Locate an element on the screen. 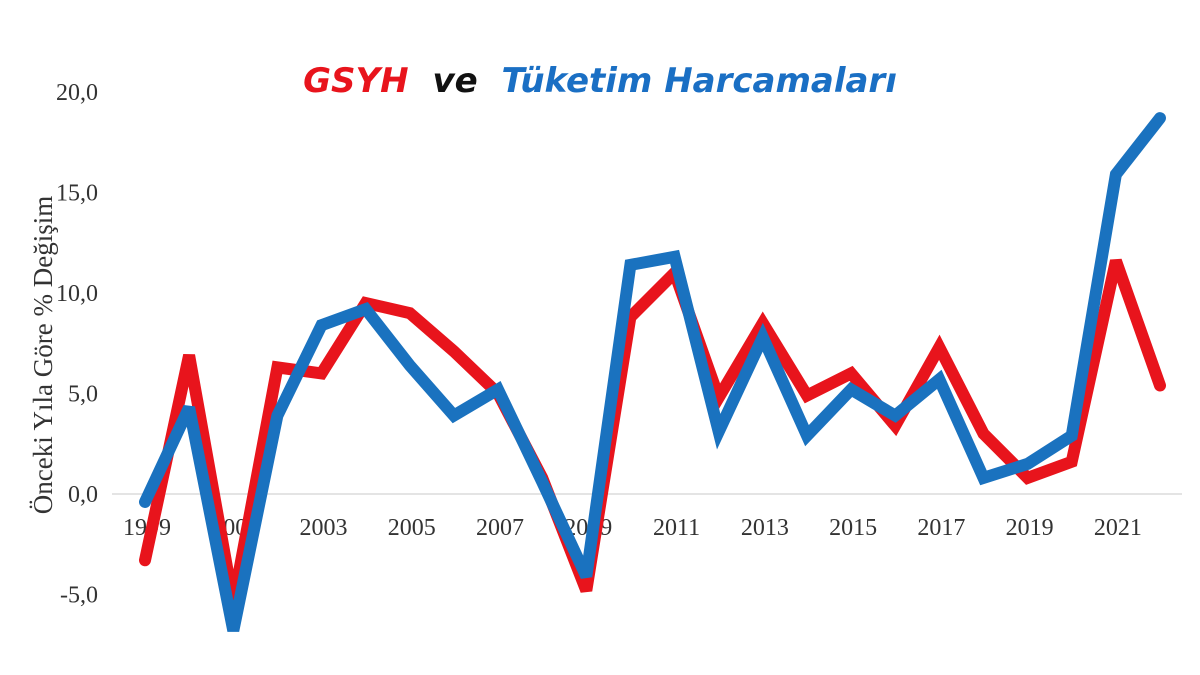 This screenshot has width=1200, height=675. y-tick-label: -5,0 is located at coordinates (79, 596).